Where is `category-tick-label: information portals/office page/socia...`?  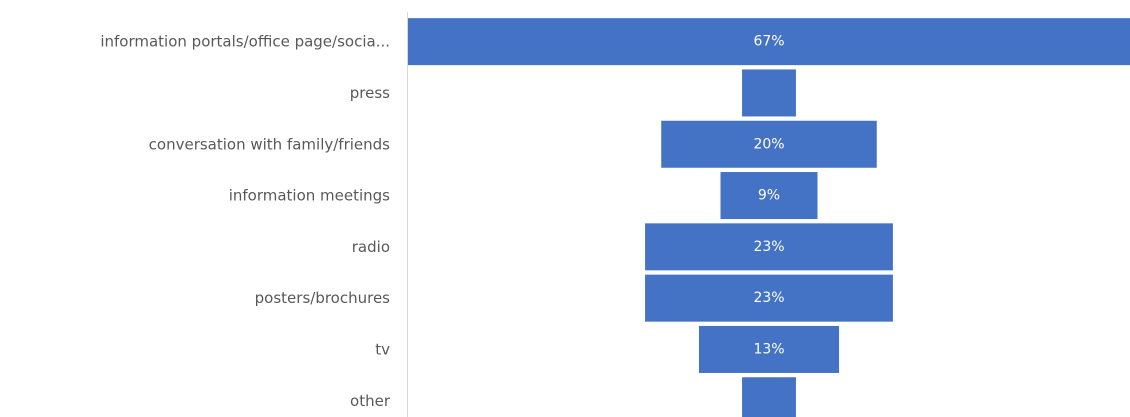 category-tick-label: information portals/office page/socia... is located at coordinates (245, 42).